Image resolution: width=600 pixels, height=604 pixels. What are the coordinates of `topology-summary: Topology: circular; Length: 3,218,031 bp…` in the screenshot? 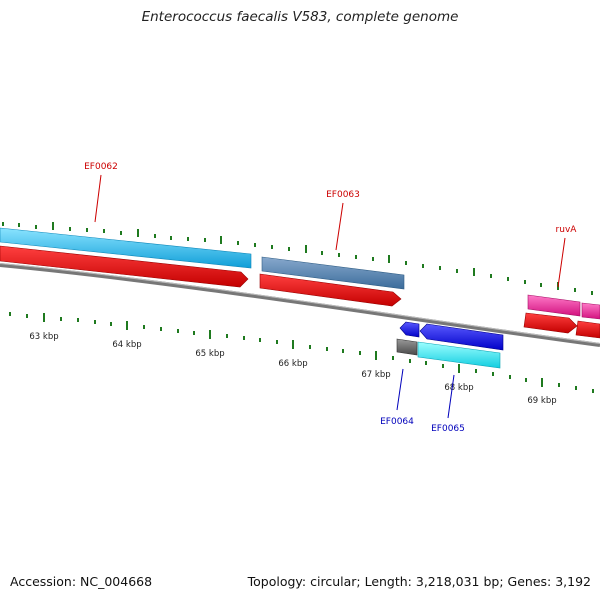 It's located at (419, 581).